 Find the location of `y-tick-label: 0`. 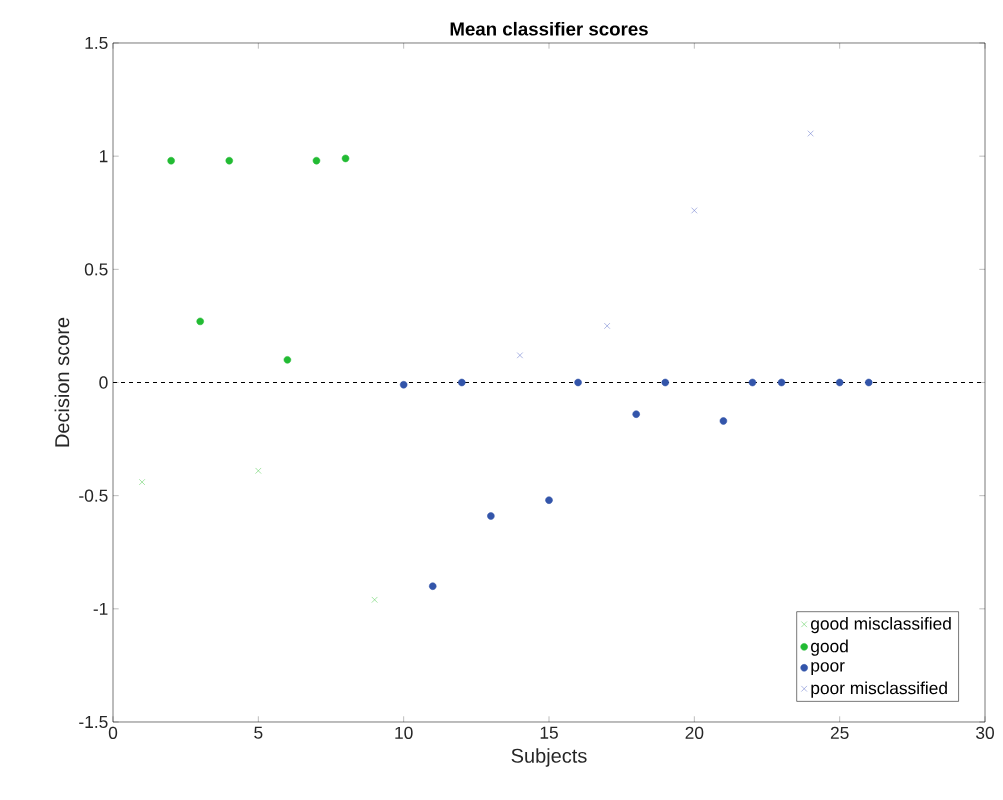

y-tick-label: 0 is located at coordinates (103, 382).